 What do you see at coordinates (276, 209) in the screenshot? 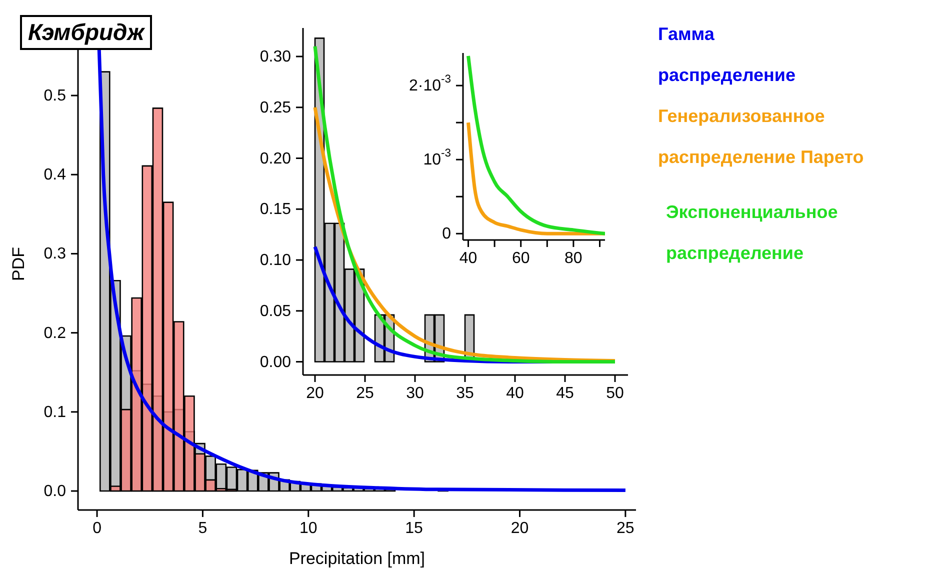
I see `y-tick-label: 0.15` at bounding box center [276, 209].